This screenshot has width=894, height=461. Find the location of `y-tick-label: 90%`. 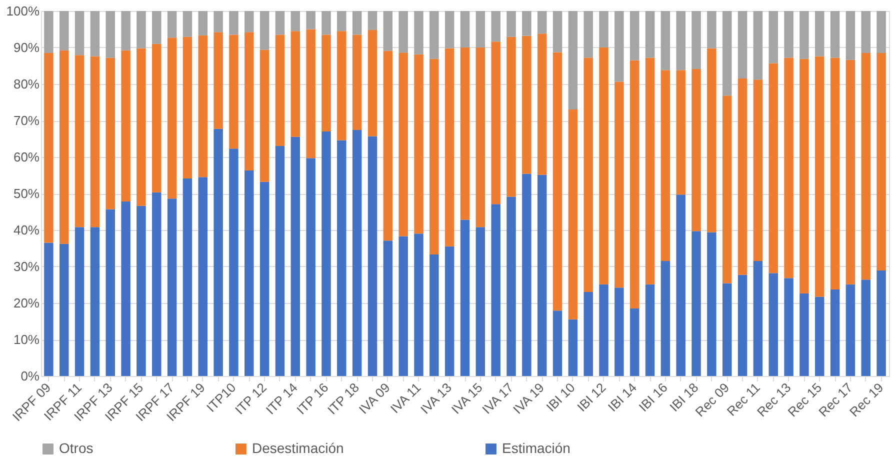

y-tick-label: 90% is located at coordinates (26, 47).